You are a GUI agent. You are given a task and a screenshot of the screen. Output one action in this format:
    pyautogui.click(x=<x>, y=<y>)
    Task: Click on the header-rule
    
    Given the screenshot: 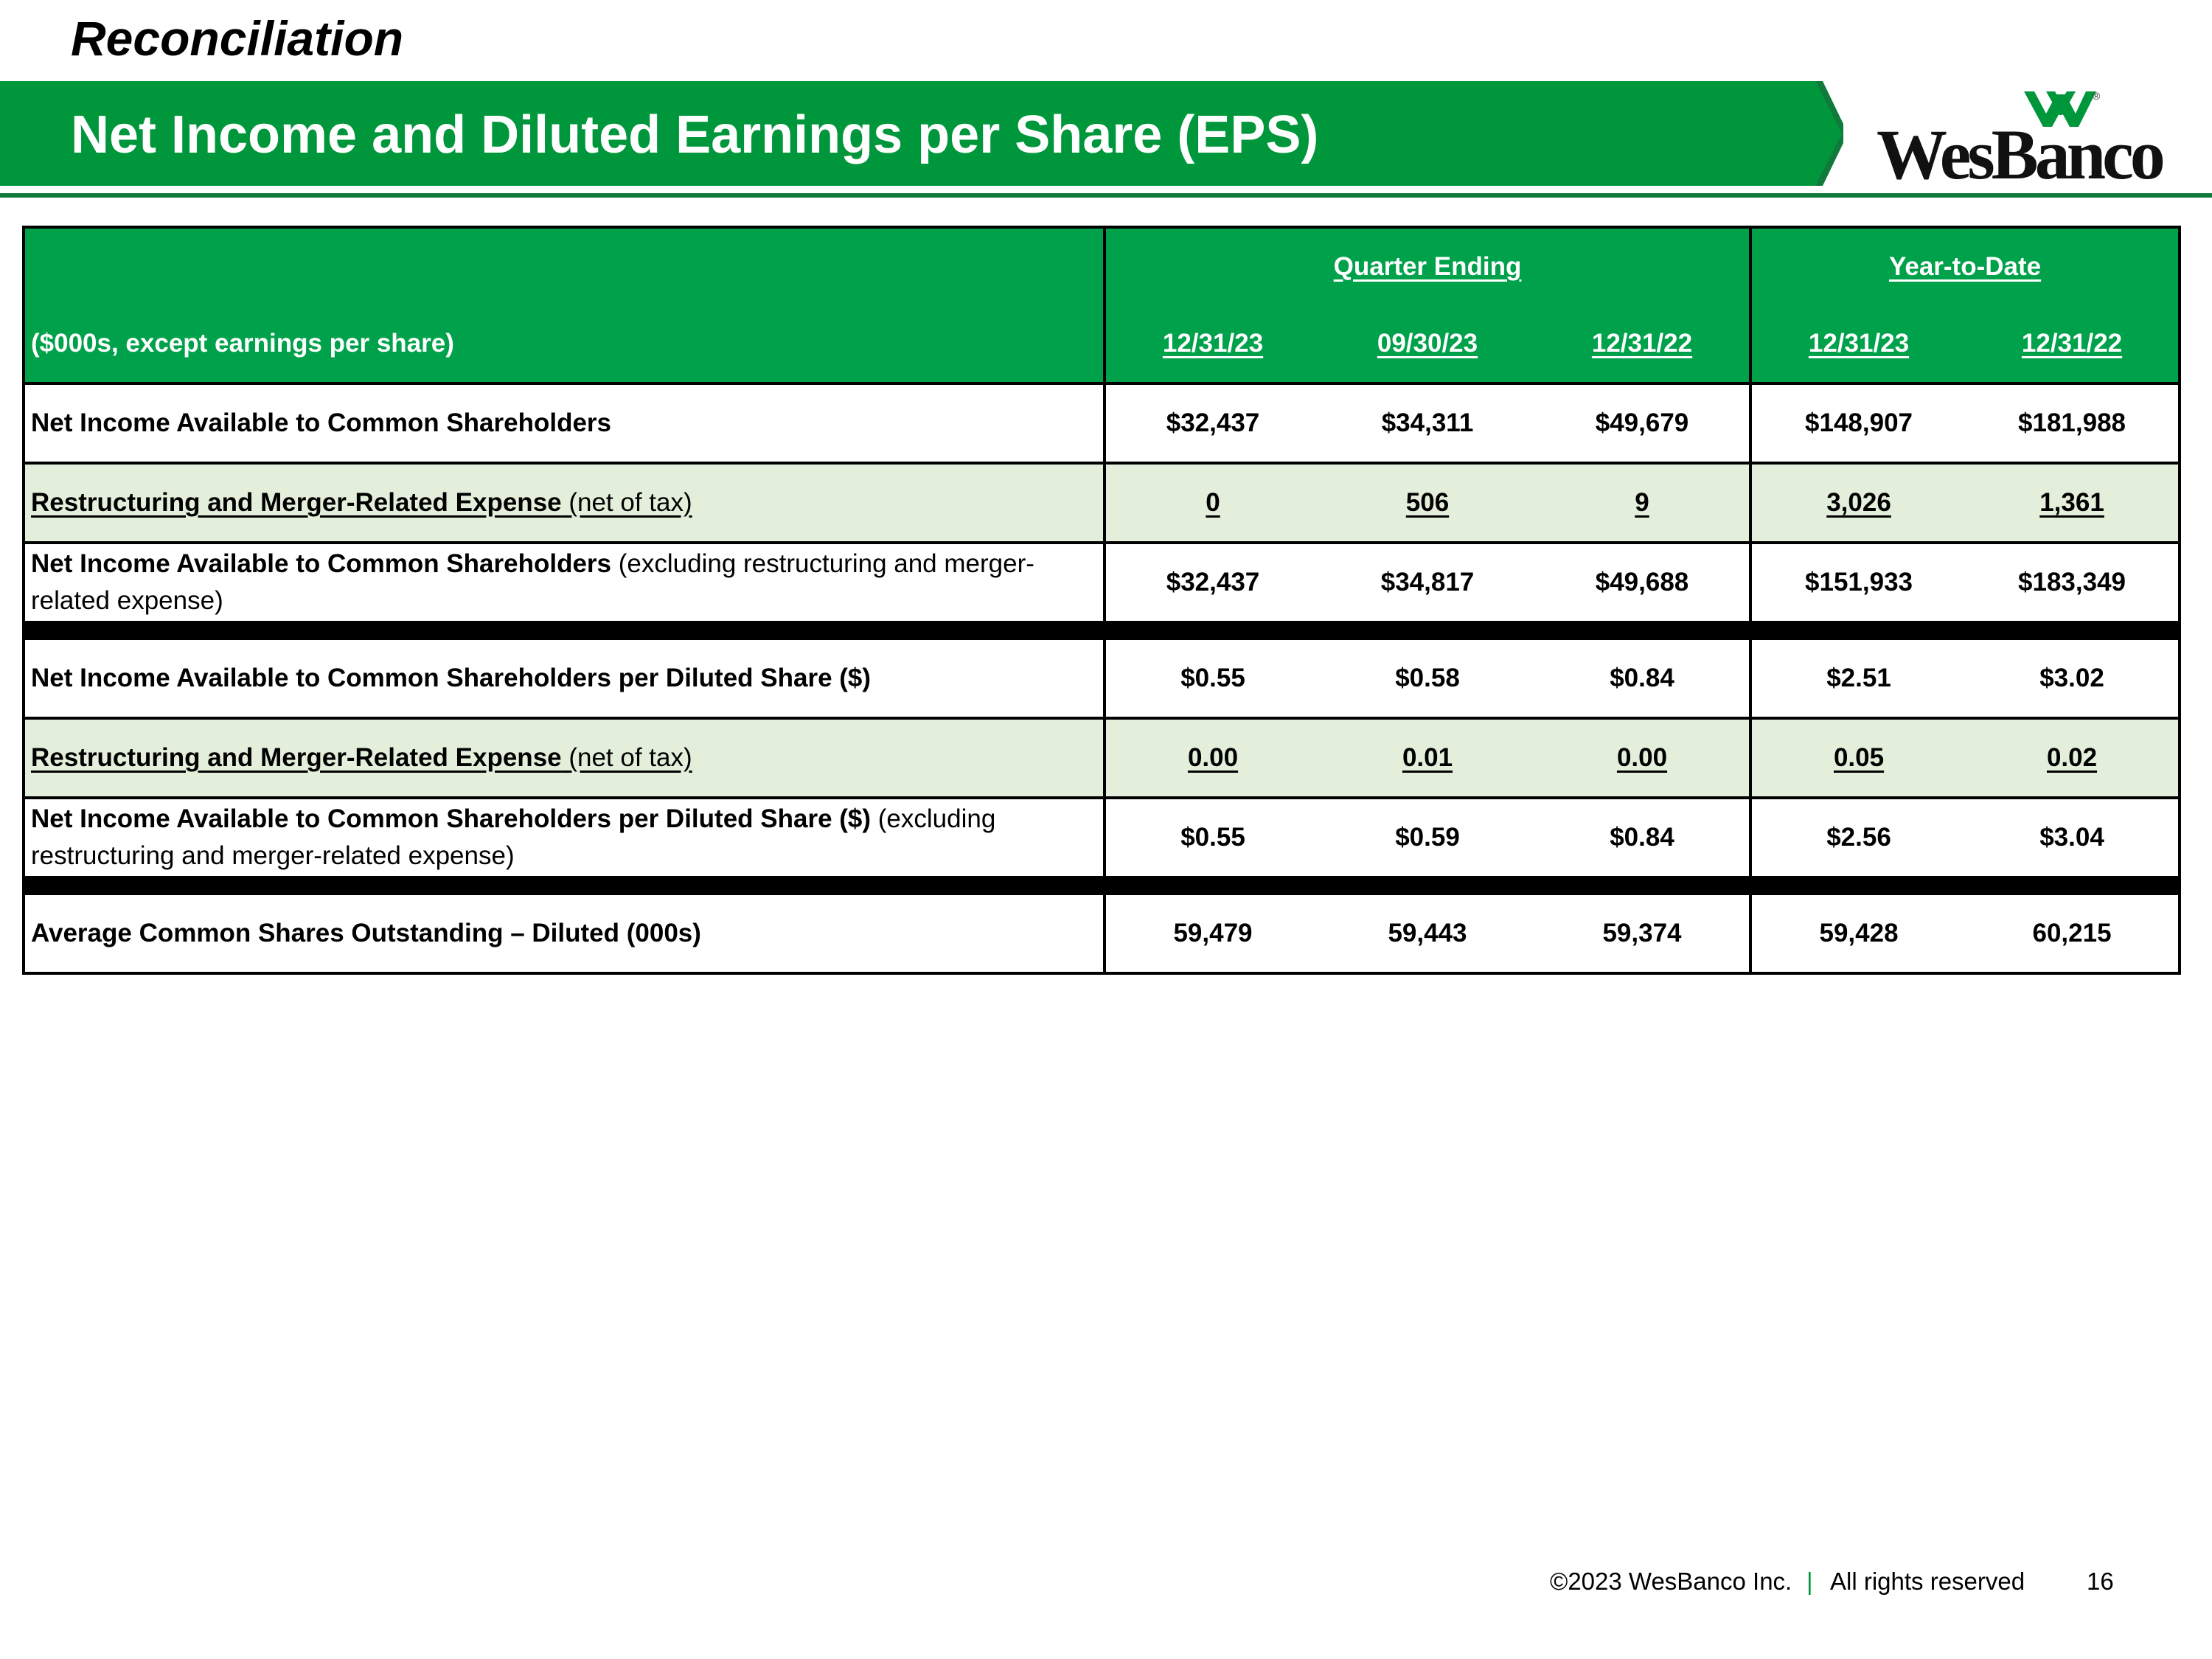 What is the action you would take?
    pyautogui.click(x=1106, y=195)
    